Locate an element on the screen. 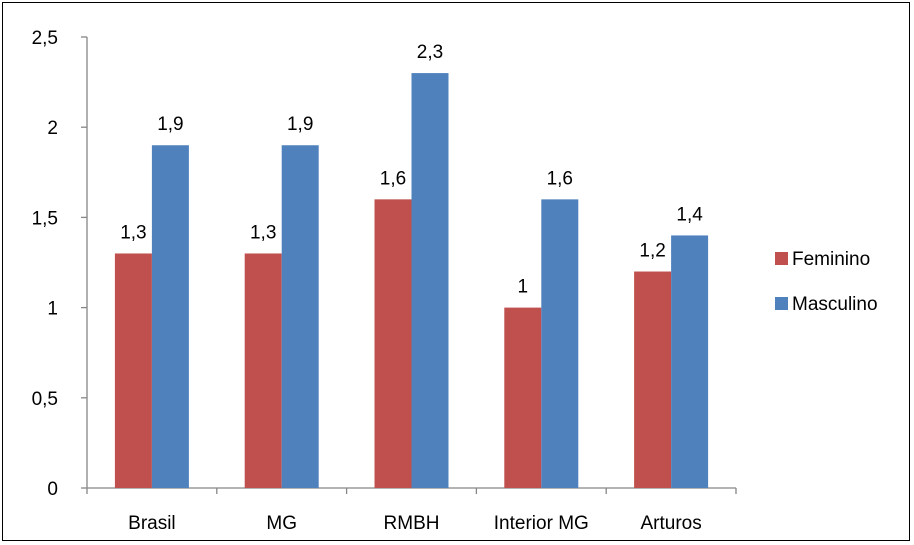 This screenshot has width=914, height=545. x-category-label: Brasil is located at coordinates (152, 523).